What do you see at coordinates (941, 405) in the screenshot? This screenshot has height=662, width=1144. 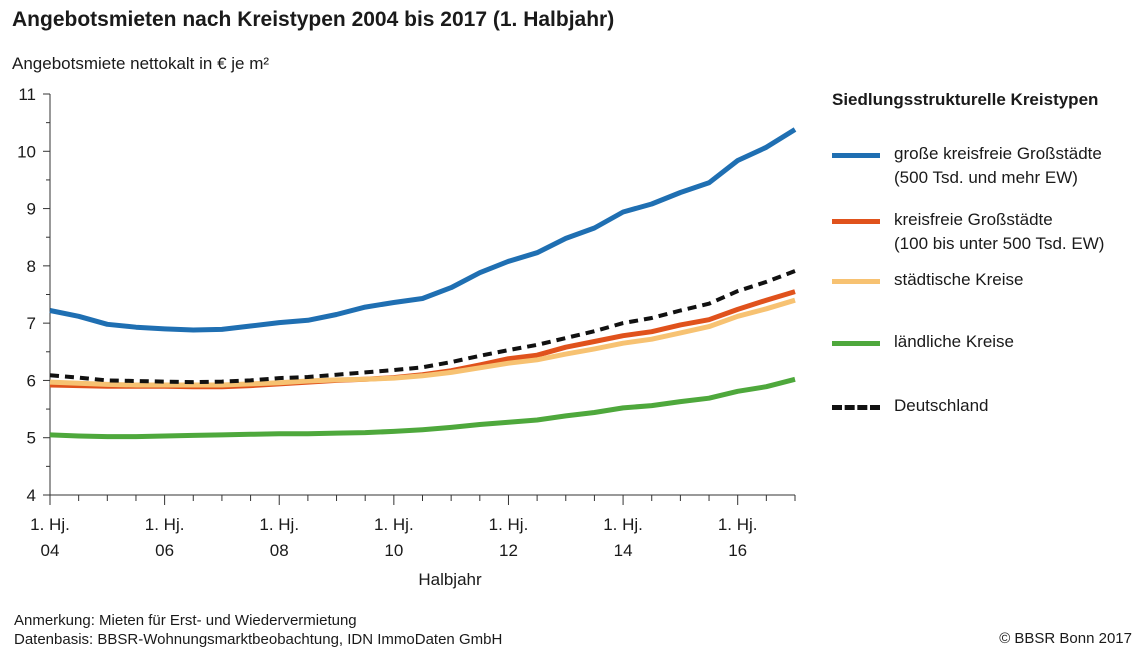 I see `legend-label: Deutschland` at bounding box center [941, 405].